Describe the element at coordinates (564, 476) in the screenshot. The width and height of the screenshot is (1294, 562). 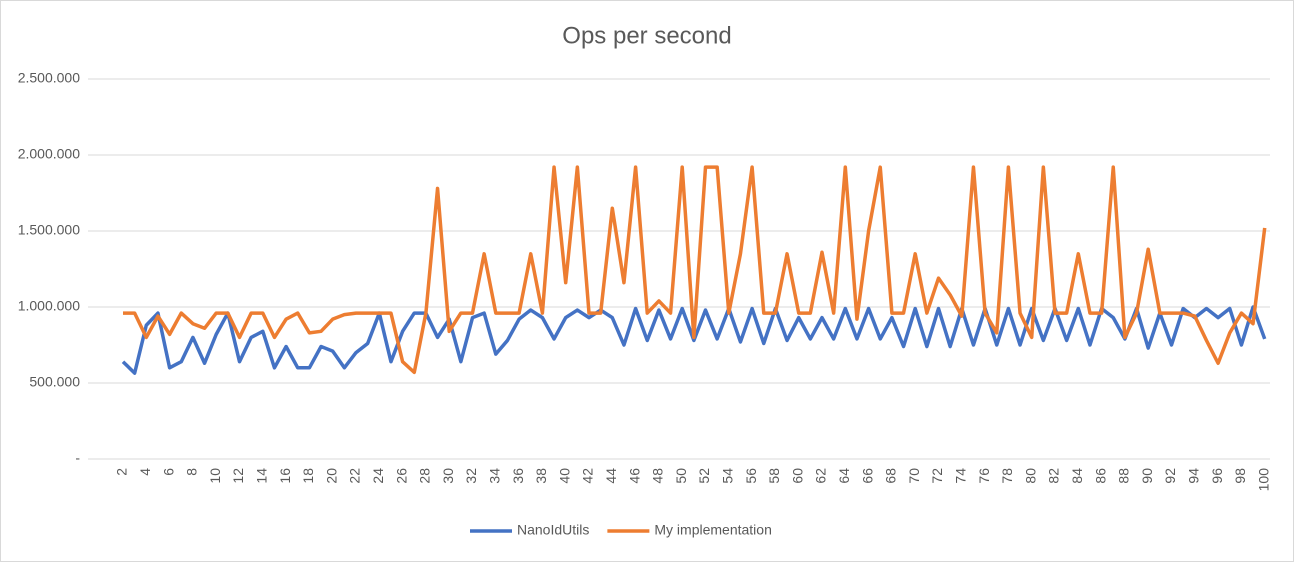
I see `x-tick-label: 40` at that location.